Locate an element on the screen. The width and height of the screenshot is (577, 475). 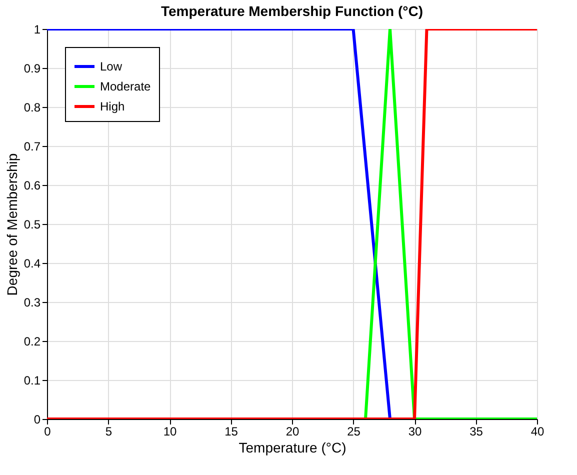
y-tick-label: 0.2 is located at coordinates (32, 341).